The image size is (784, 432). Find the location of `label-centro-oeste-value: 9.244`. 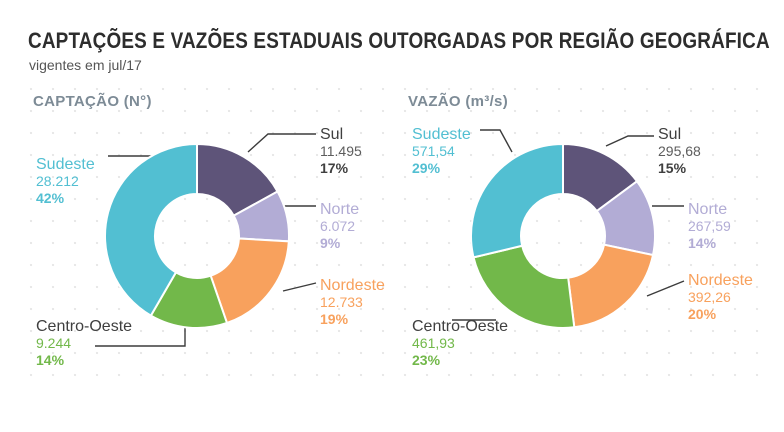

label-centro-oeste-value: 9.244 is located at coordinates (54, 343).